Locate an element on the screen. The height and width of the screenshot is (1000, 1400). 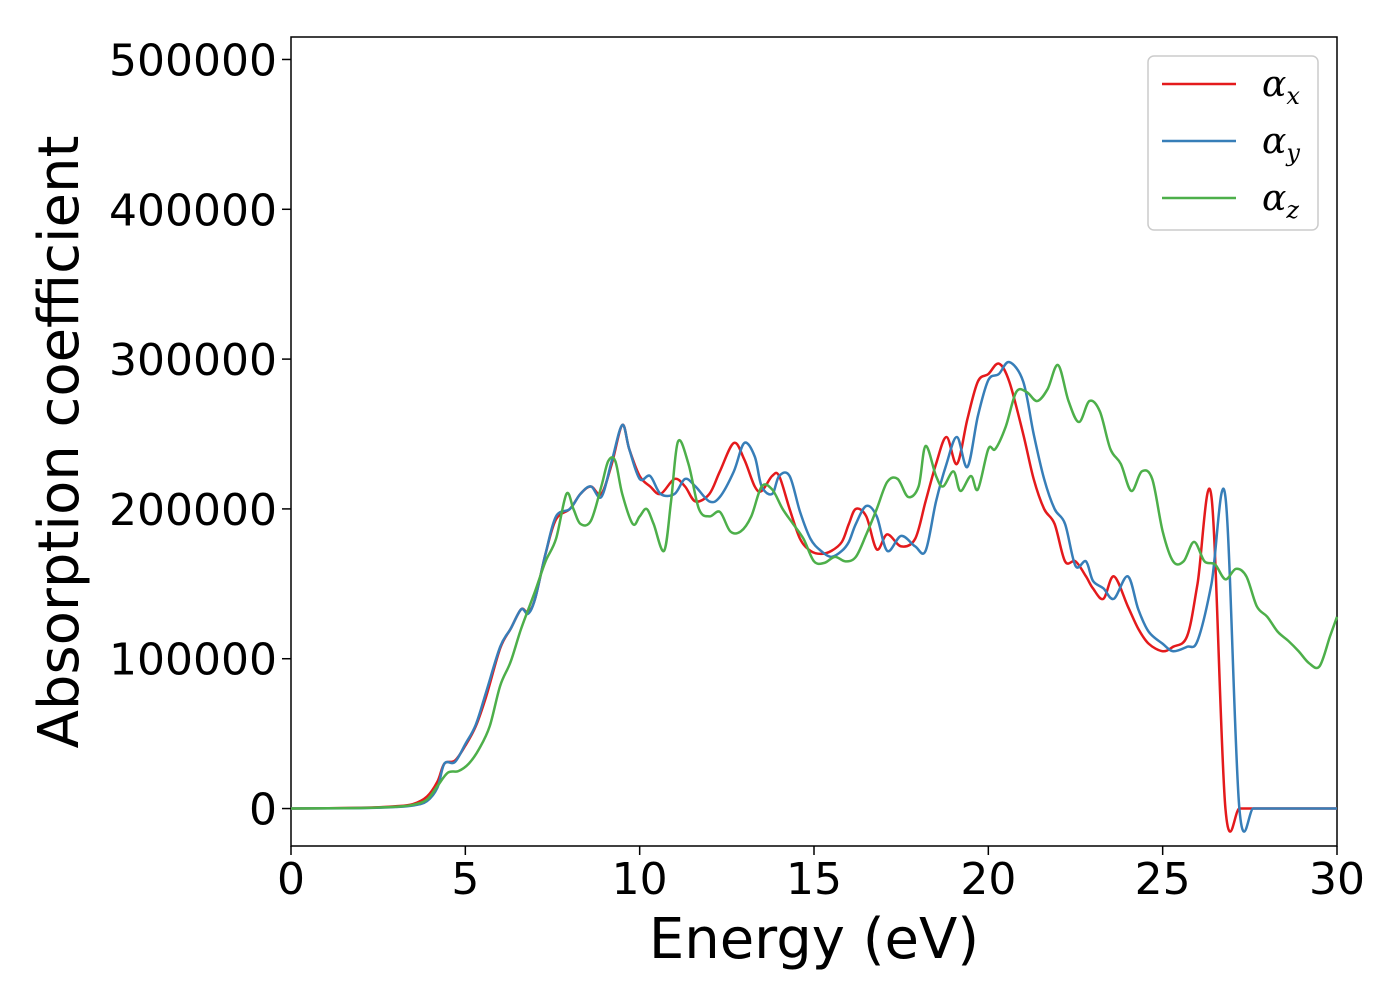
x-tick-label: 15 is located at coordinates (814, 879).